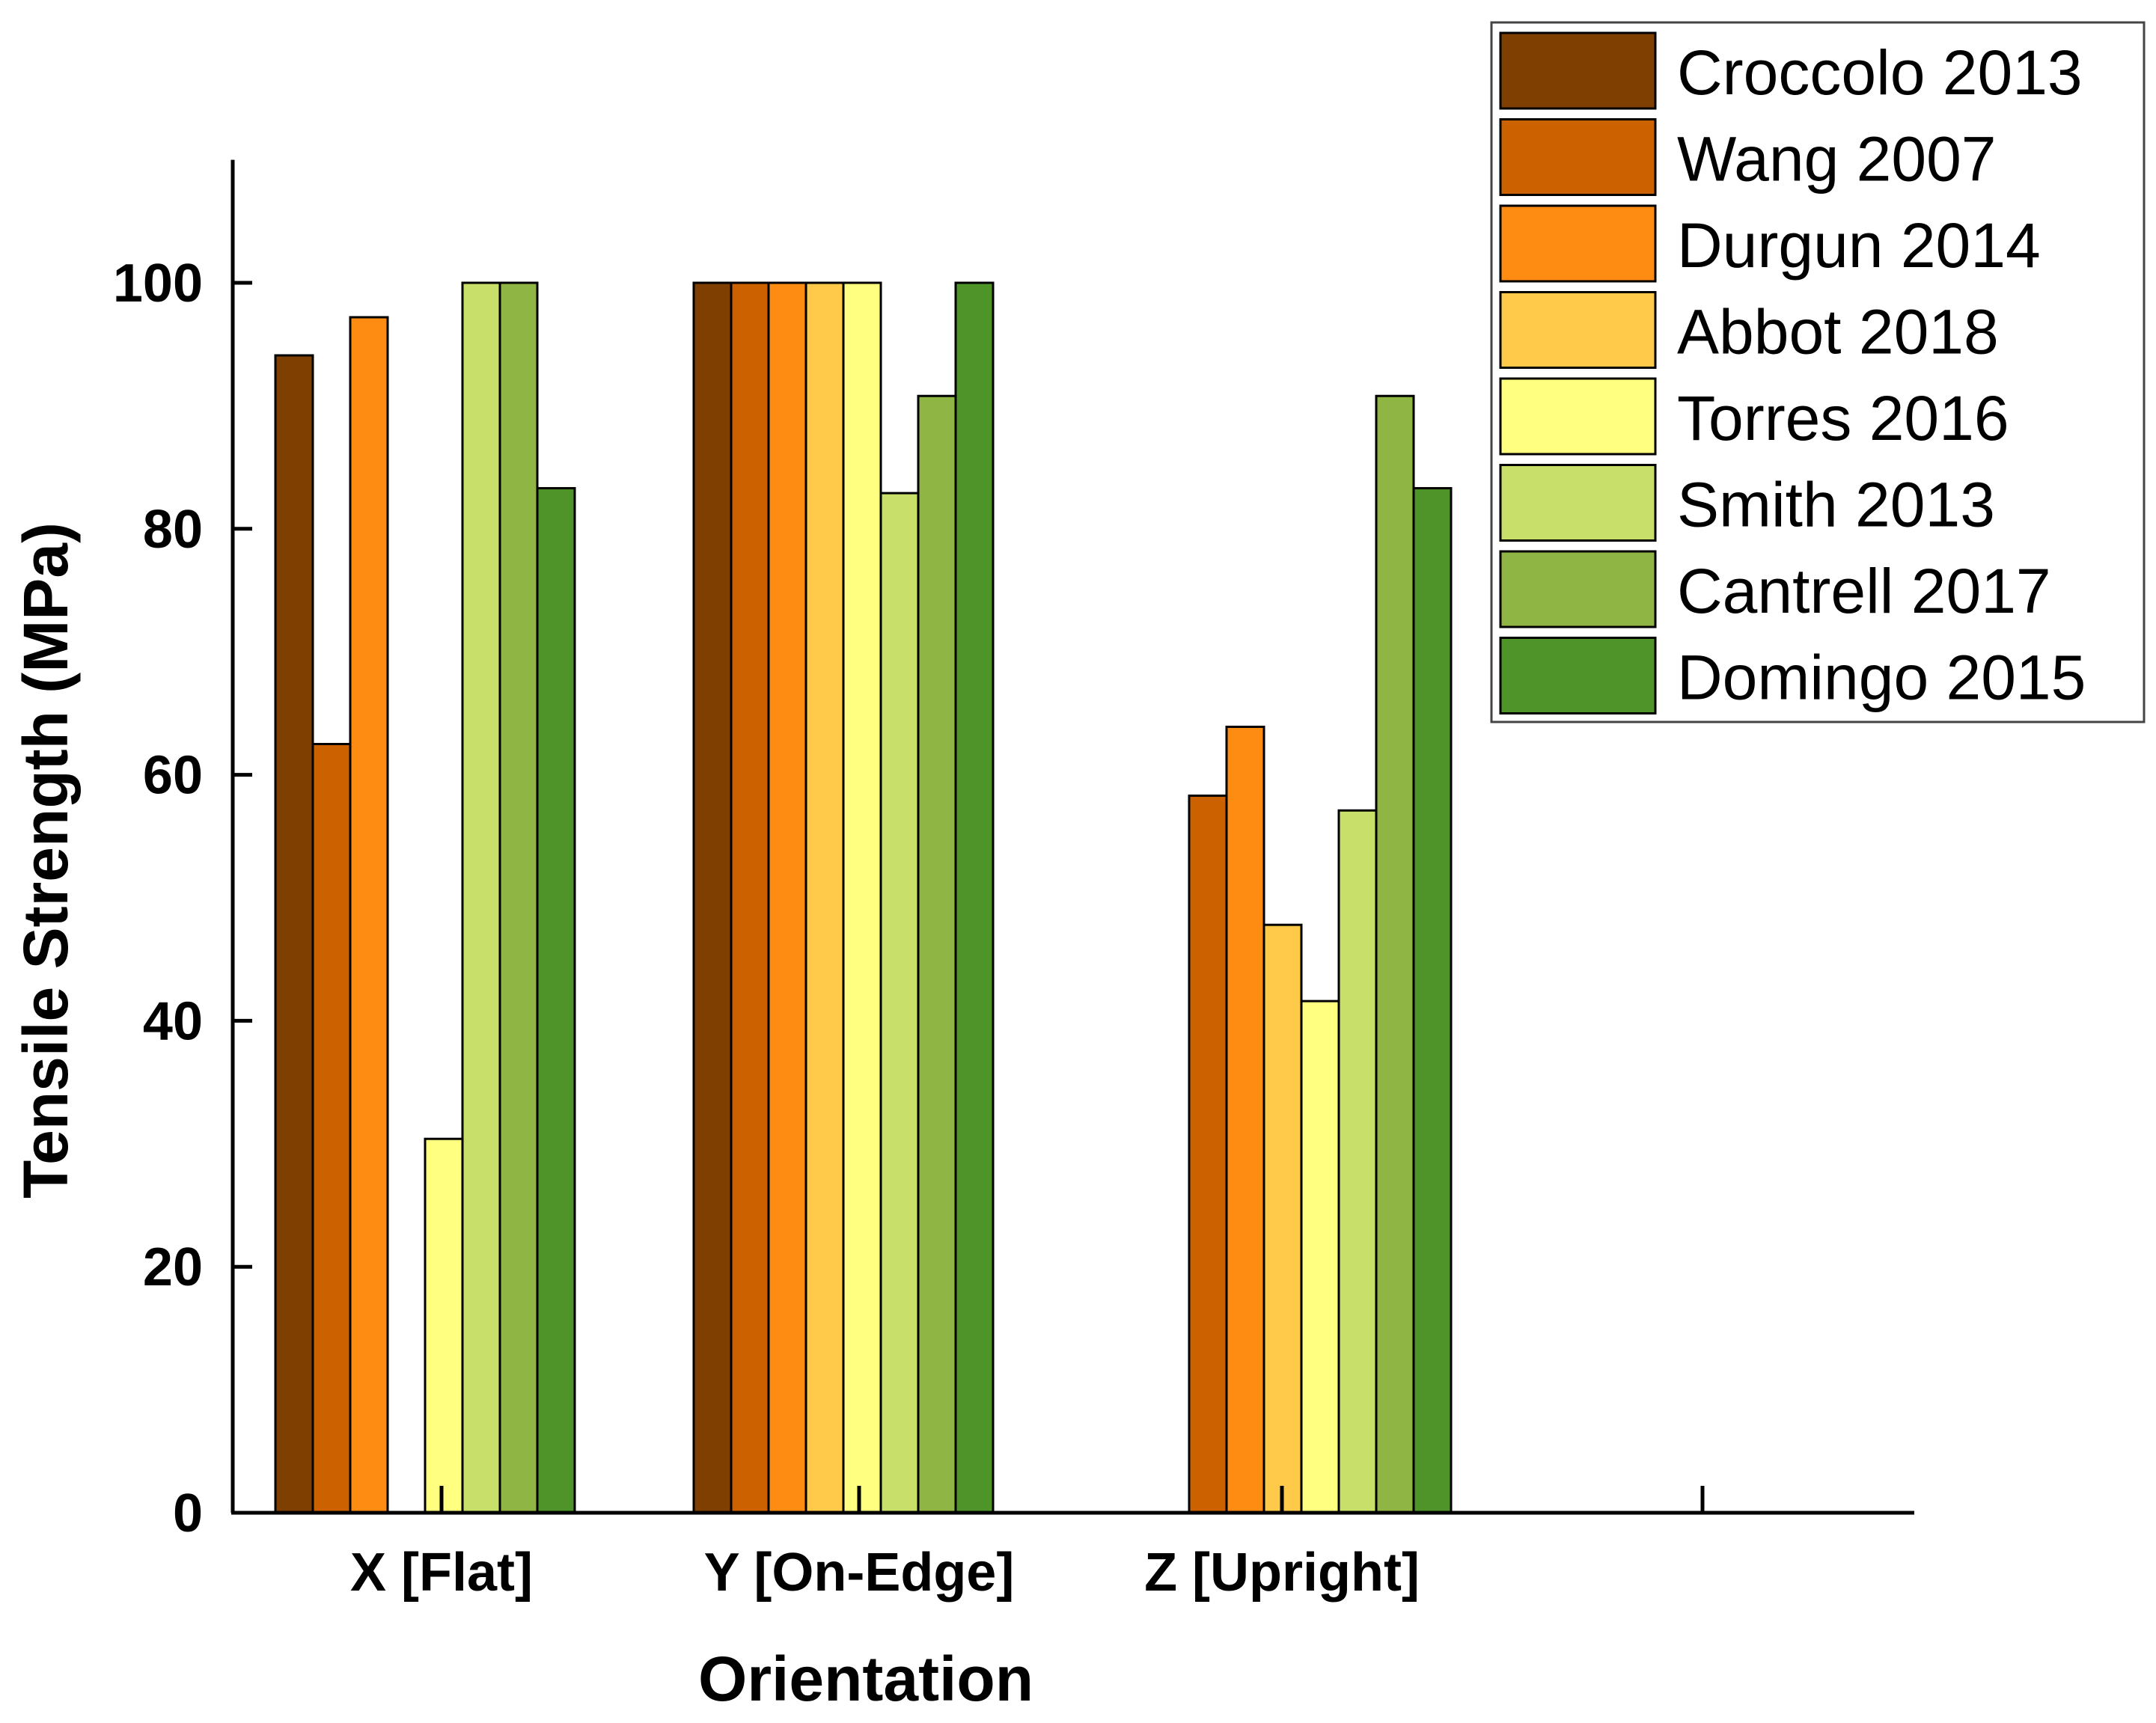  What do you see at coordinates (158, 283) in the screenshot?
I see `y-tick-label: 100` at bounding box center [158, 283].